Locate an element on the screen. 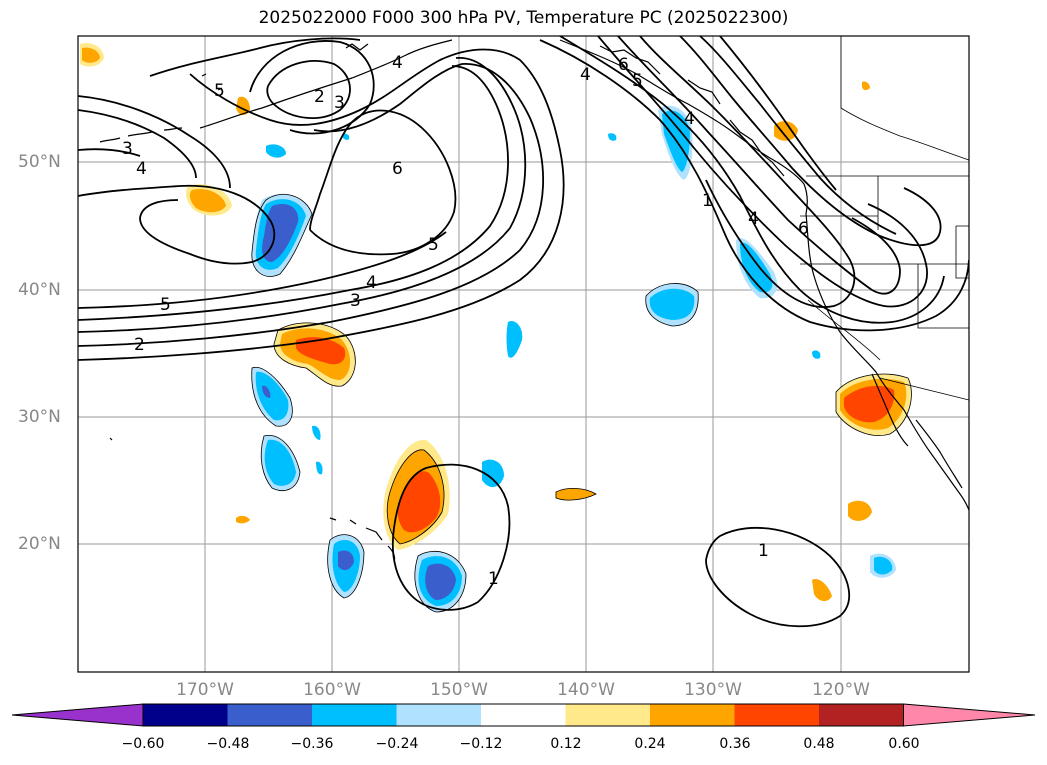 This screenshot has width=1047, height=765. colorbar-tick-label: −0.36 is located at coordinates (312, 744).